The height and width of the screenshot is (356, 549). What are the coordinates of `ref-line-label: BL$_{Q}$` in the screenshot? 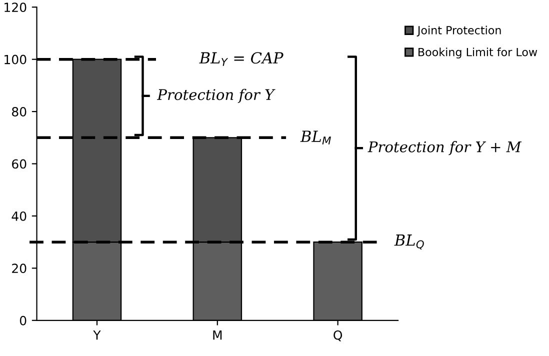 It's located at (409, 242).